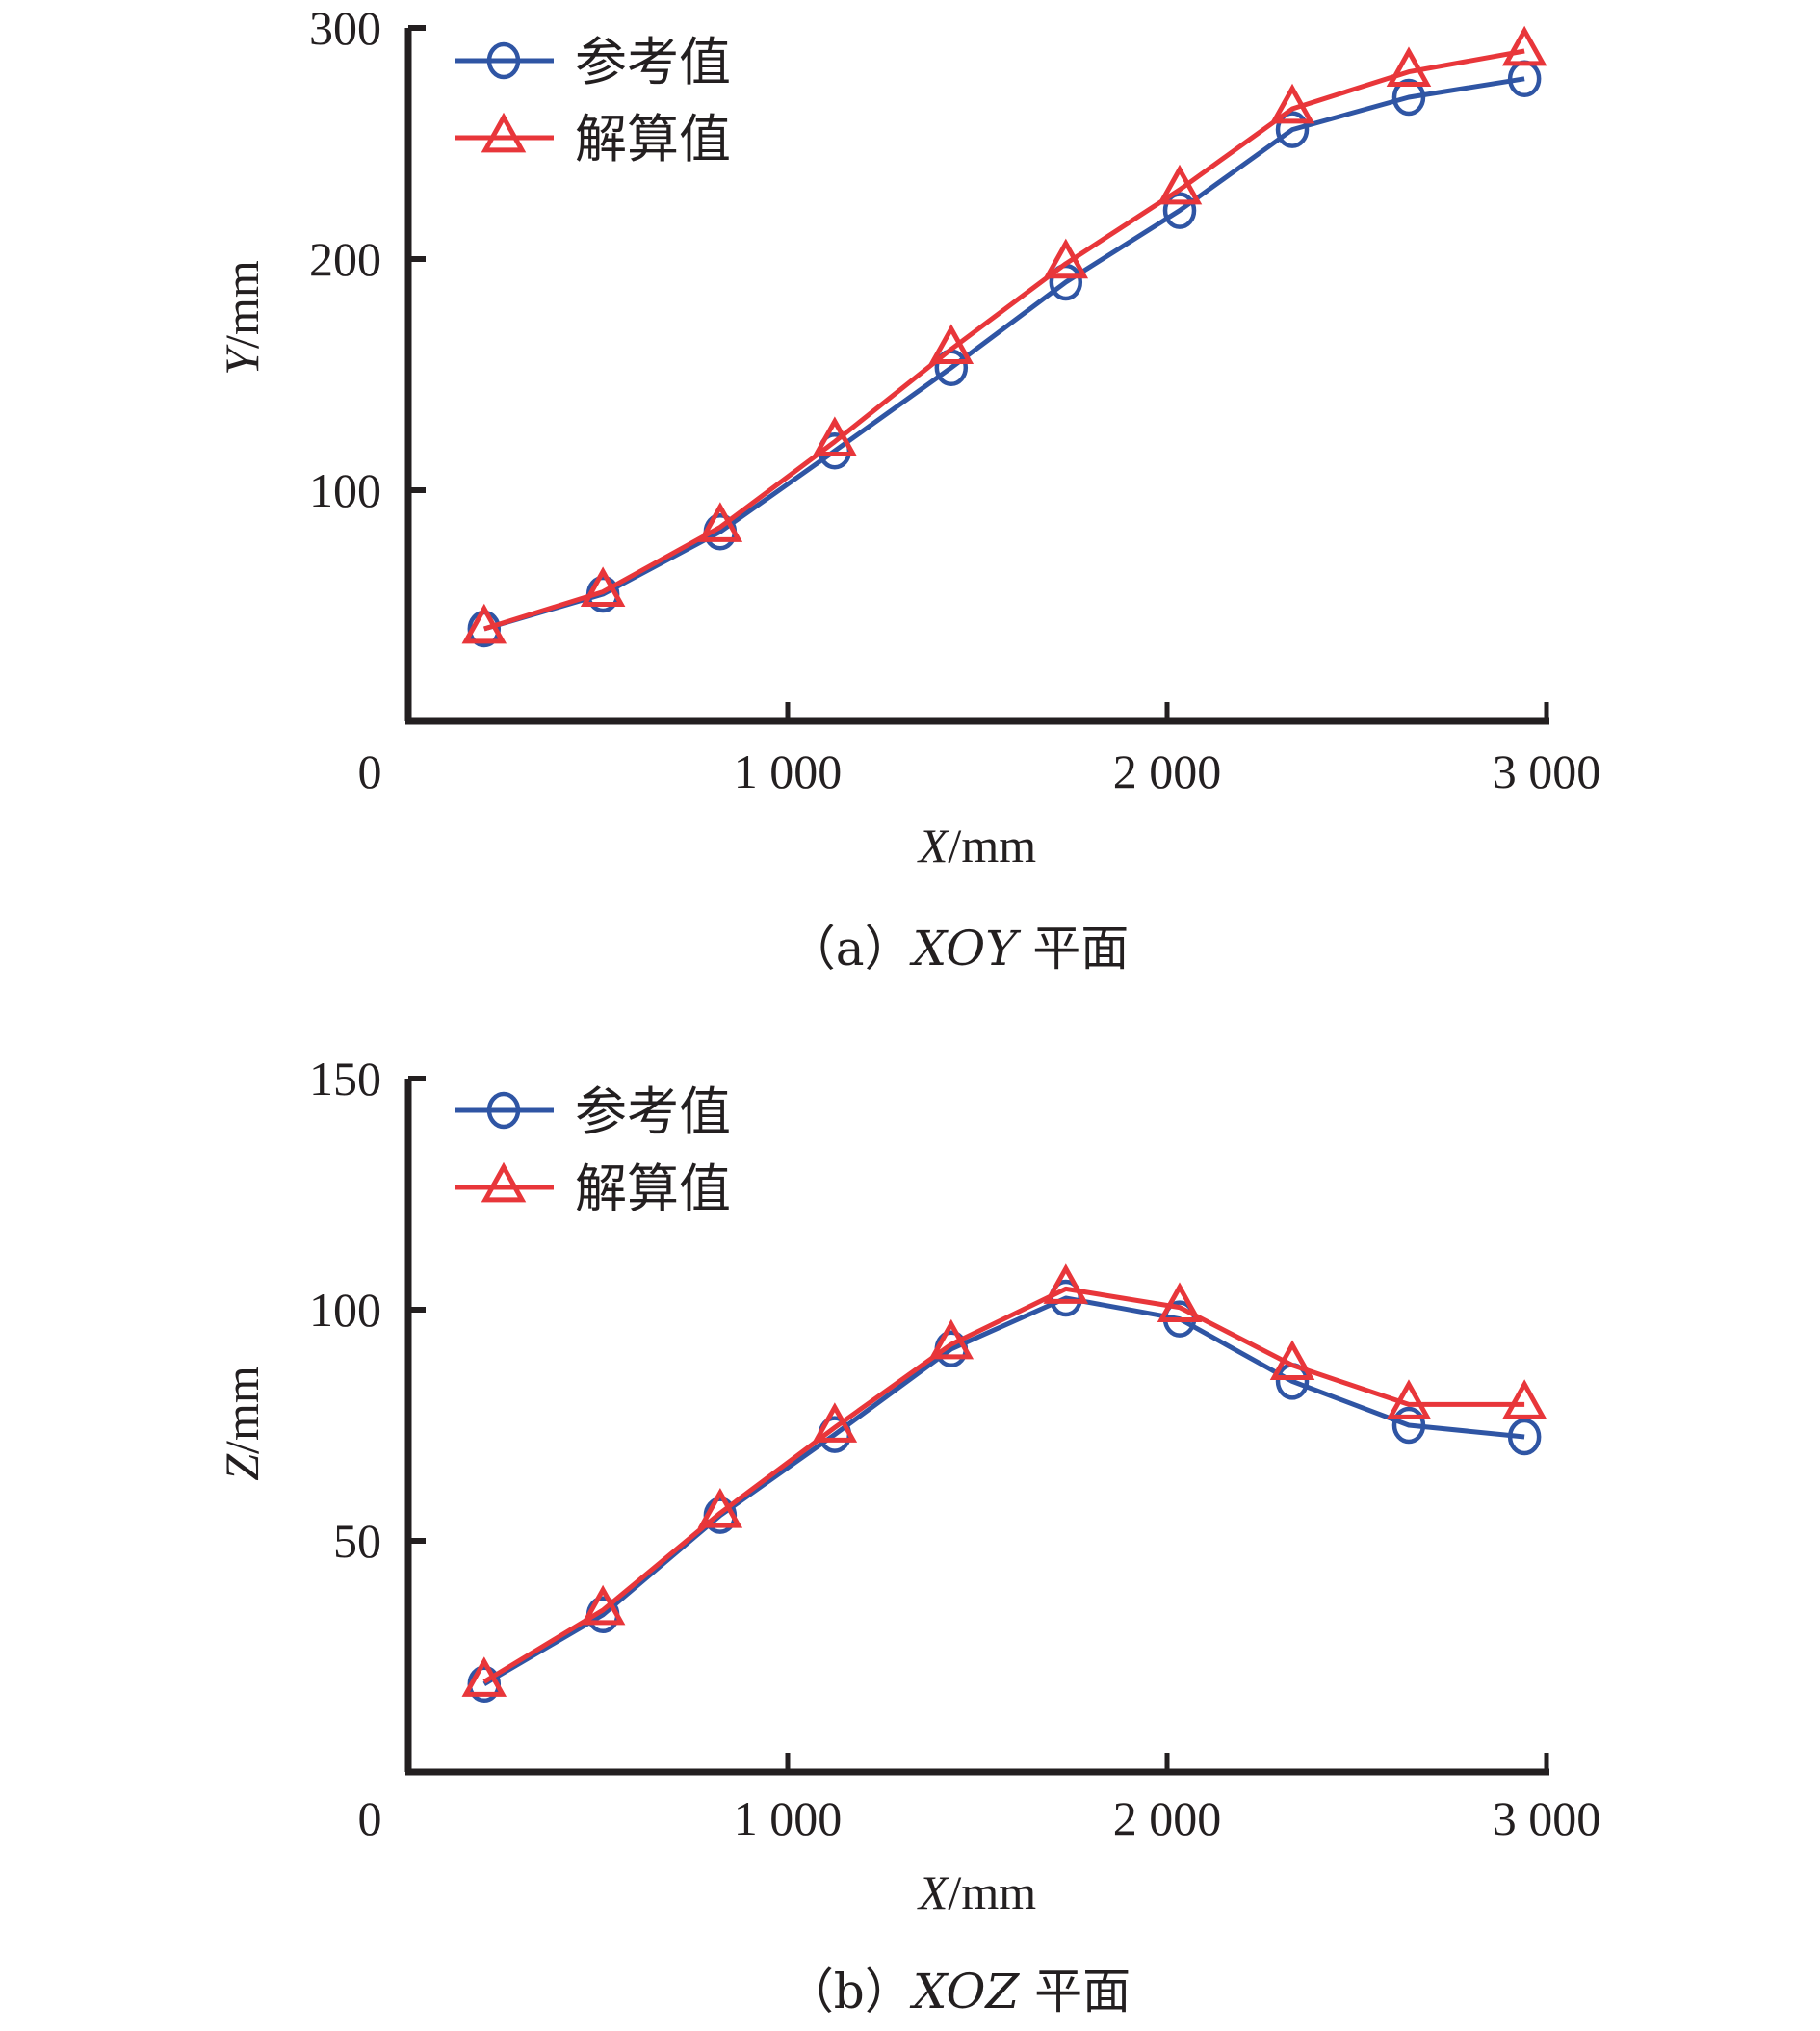 This screenshot has width=1820, height=2031. I want to click on y-tick-label: 150, so click(345, 1079).